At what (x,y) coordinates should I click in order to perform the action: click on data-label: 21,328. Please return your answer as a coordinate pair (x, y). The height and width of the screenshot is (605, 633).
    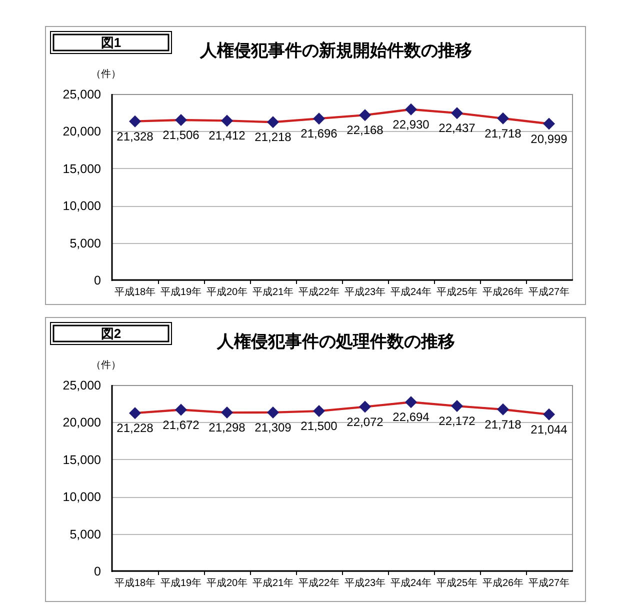
    Looking at the image, I should click on (135, 136).